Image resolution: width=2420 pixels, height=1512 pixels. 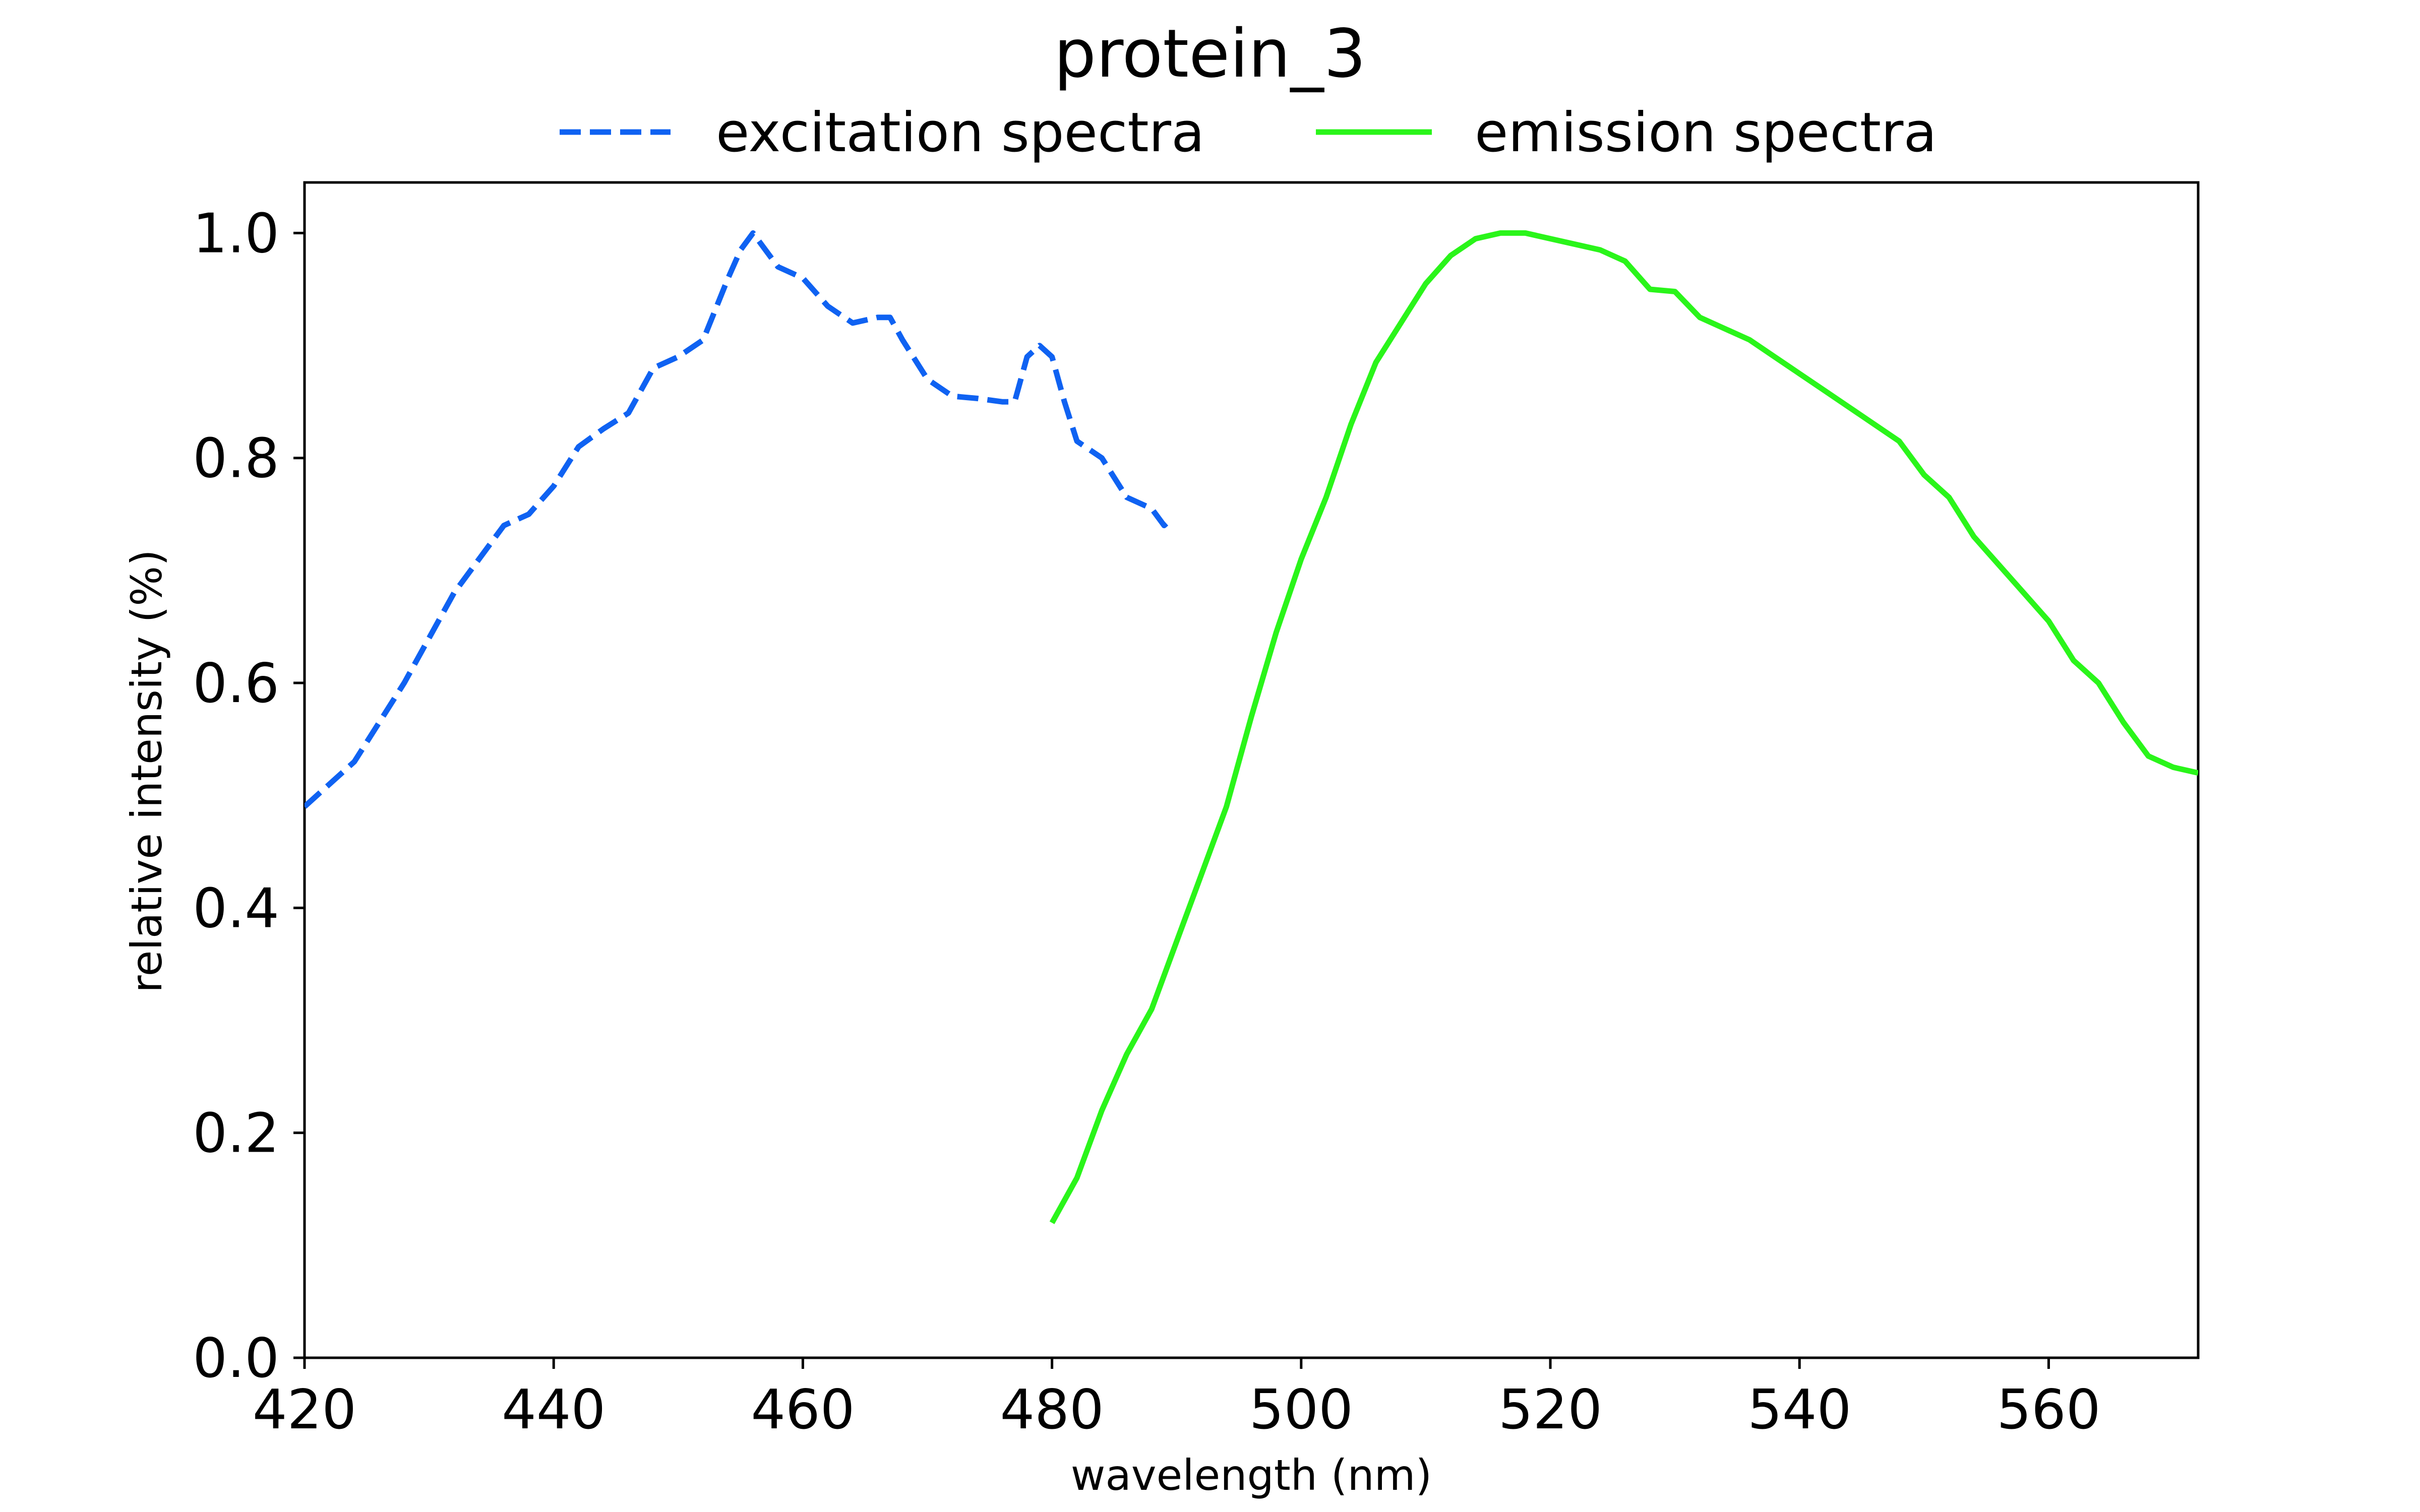 What do you see at coordinates (1301, 1409) in the screenshot?
I see `x-tick-label: 500` at bounding box center [1301, 1409].